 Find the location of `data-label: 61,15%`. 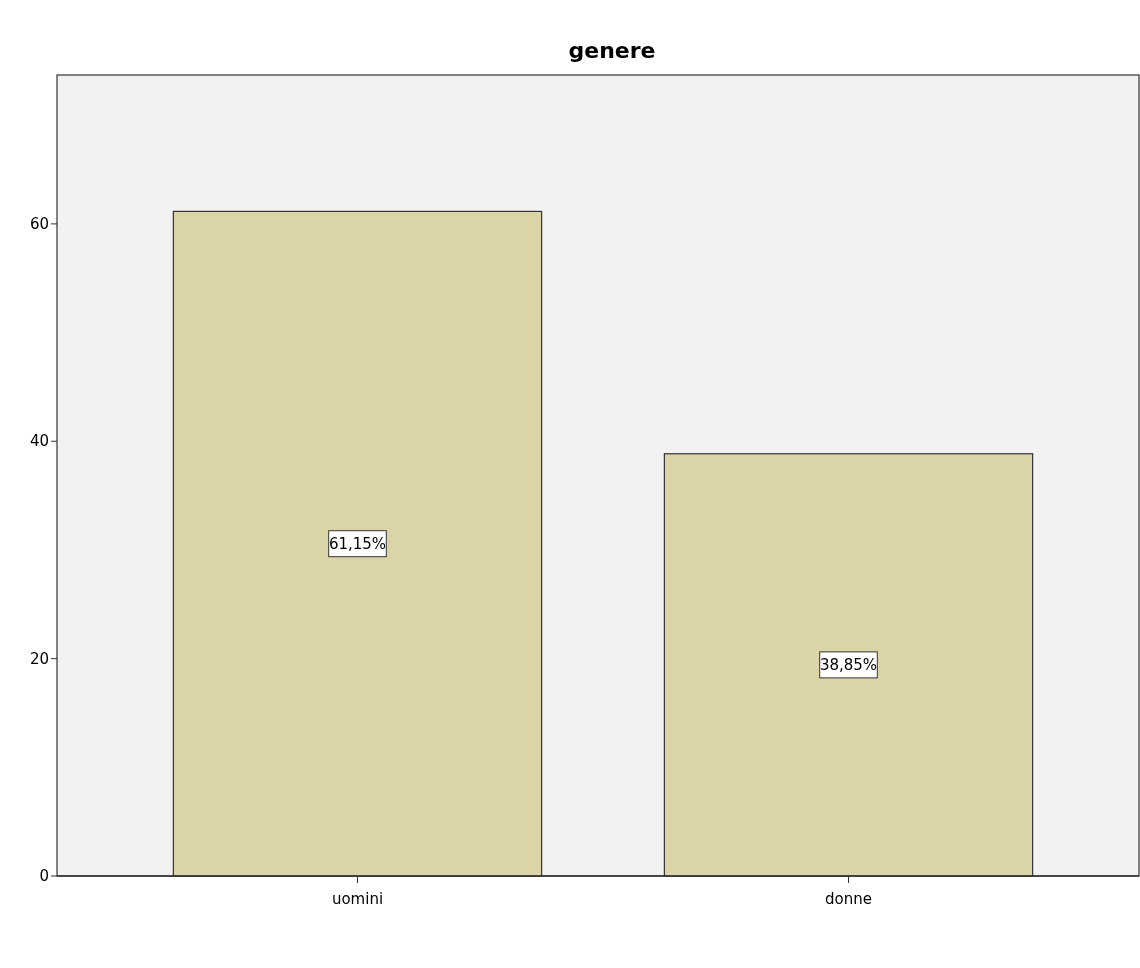

data-label: 61,15% is located at coordinates (357, 543).